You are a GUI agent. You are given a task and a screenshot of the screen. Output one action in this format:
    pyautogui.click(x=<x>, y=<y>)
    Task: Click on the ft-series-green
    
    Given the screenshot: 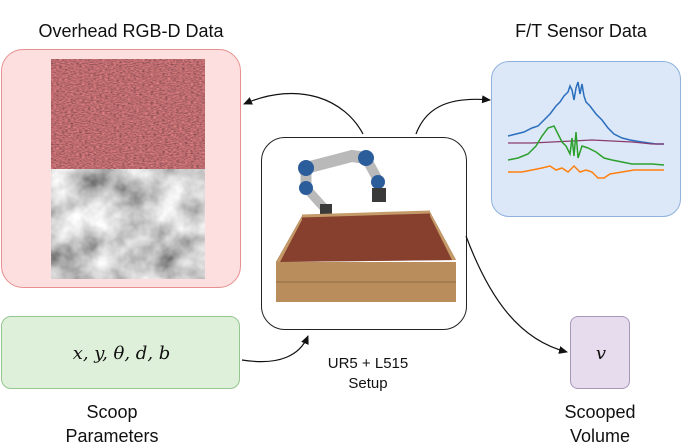 What is the action you would take?
    pyautogui.click(x=586, y=145)
    